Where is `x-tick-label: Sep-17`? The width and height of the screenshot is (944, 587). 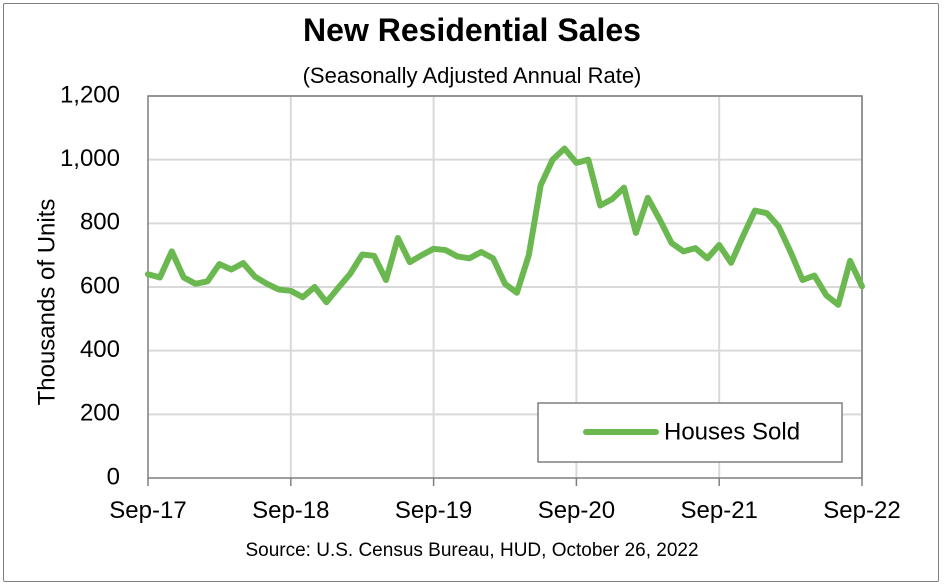
x-tick-label: Sep-17 is located at coordinates (147, 510).